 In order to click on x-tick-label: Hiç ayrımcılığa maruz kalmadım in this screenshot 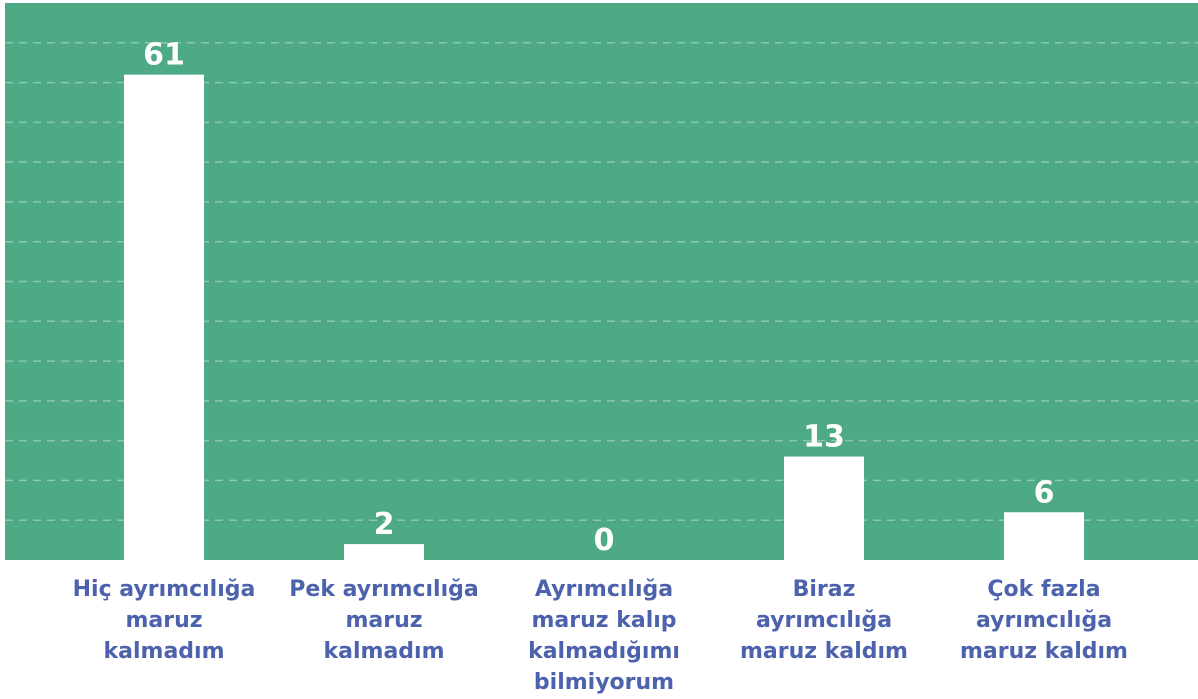, I will do `click(164, 620)`.